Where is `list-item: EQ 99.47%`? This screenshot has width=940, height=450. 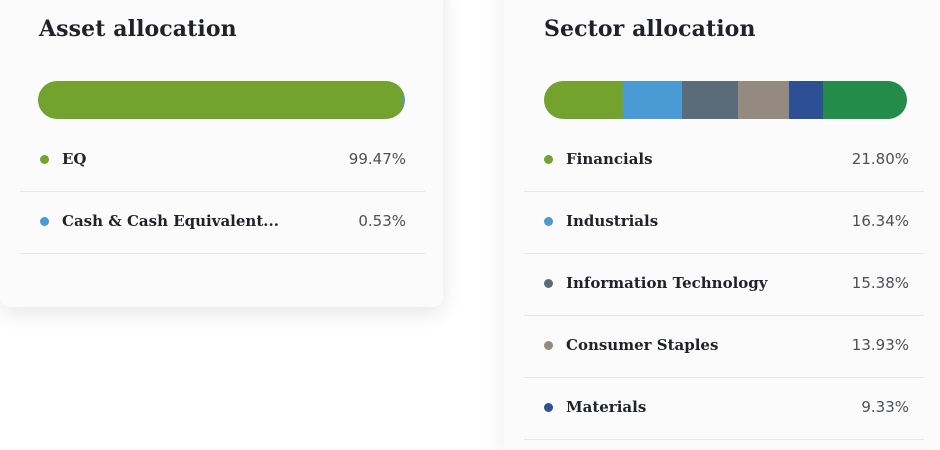 list-item: EQ 99.47% is located at coordinates (222, 161).